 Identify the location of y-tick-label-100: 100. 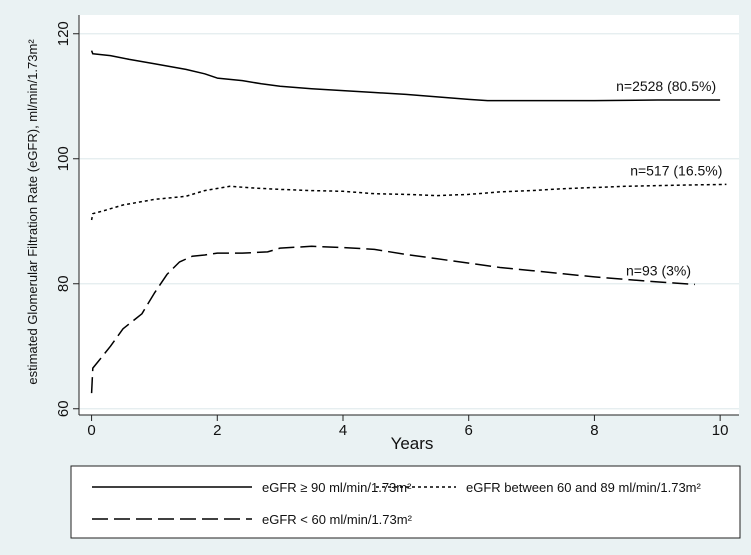
(63, 158).